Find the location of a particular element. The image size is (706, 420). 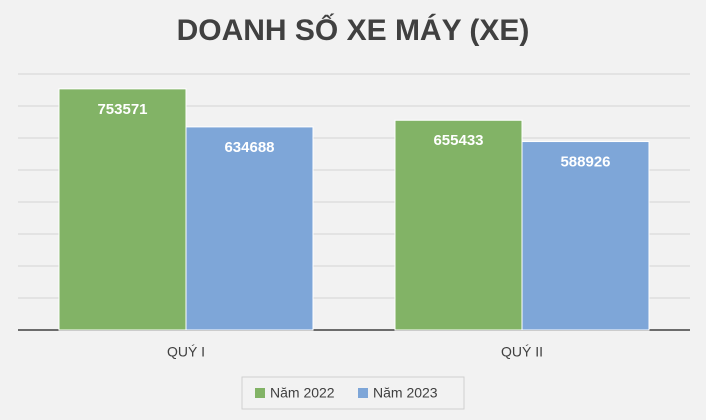

value-label: 634688 is located at coordinates (249, 147).